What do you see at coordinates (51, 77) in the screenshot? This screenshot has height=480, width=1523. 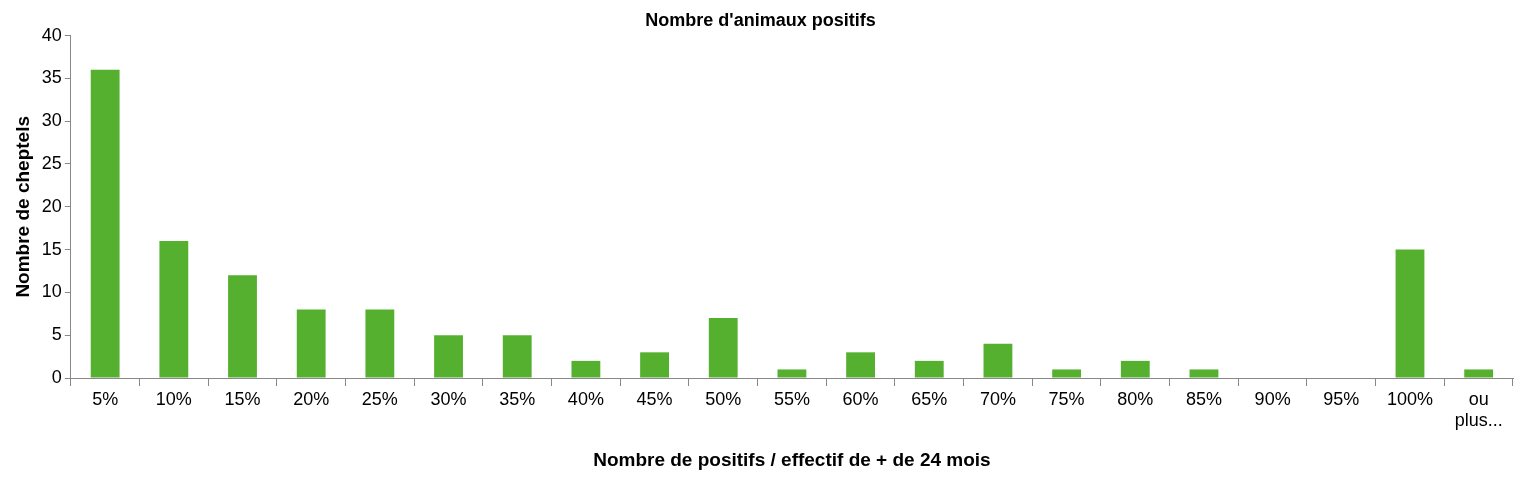 I see `y-tick-label: 35` at bounding box center [51, 77].